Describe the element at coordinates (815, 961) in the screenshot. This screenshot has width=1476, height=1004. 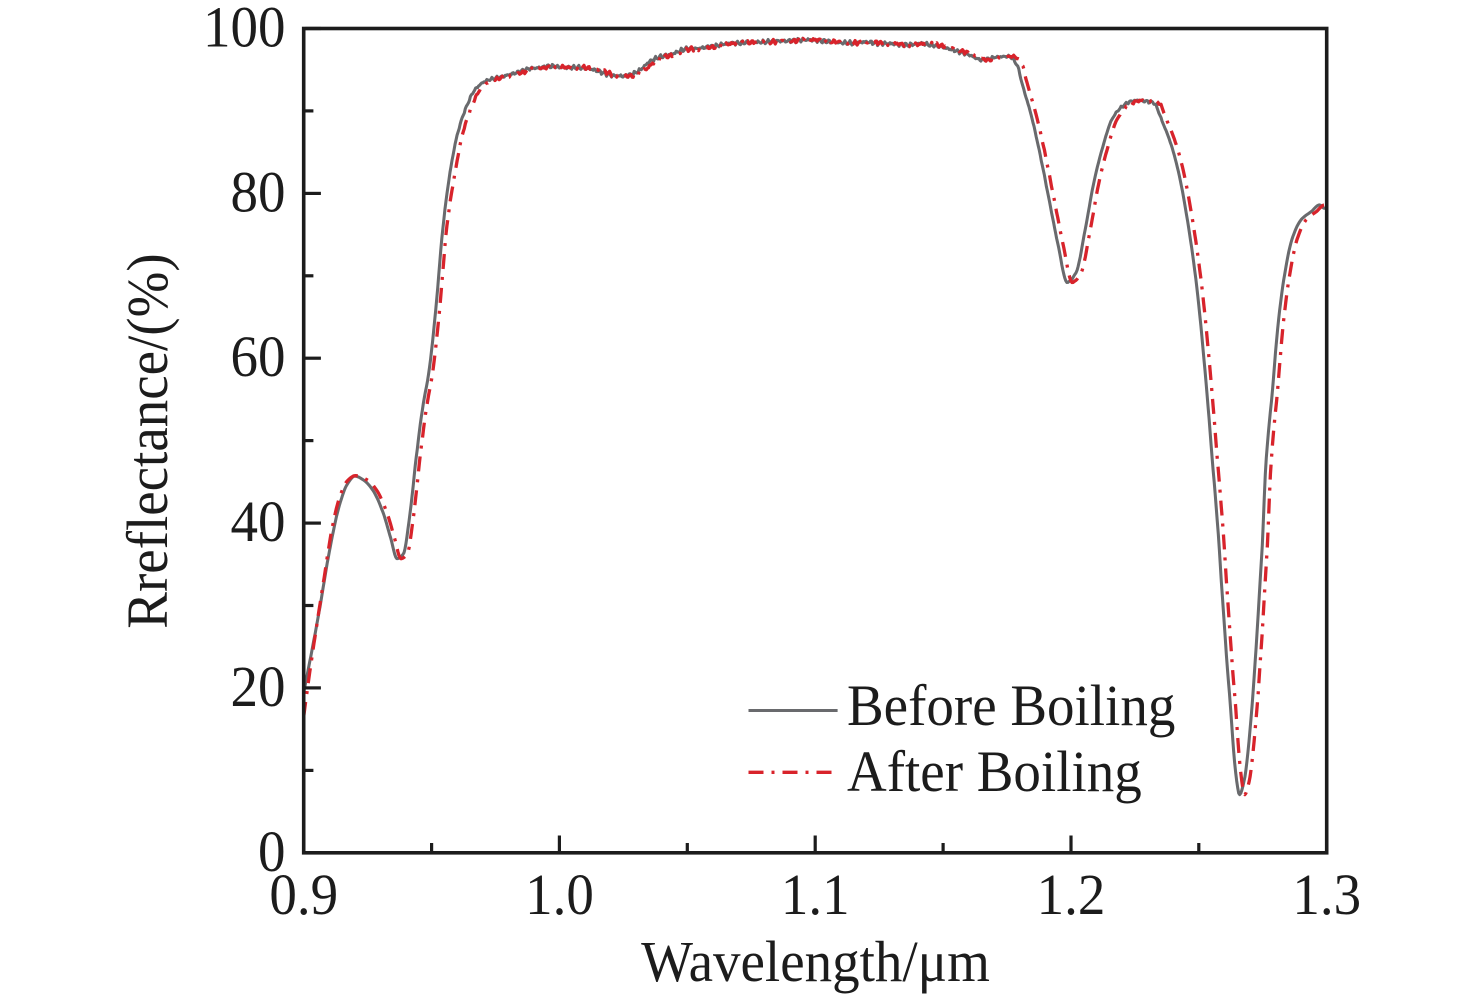
I see `svg-text: Wavelength/μm` at that location.